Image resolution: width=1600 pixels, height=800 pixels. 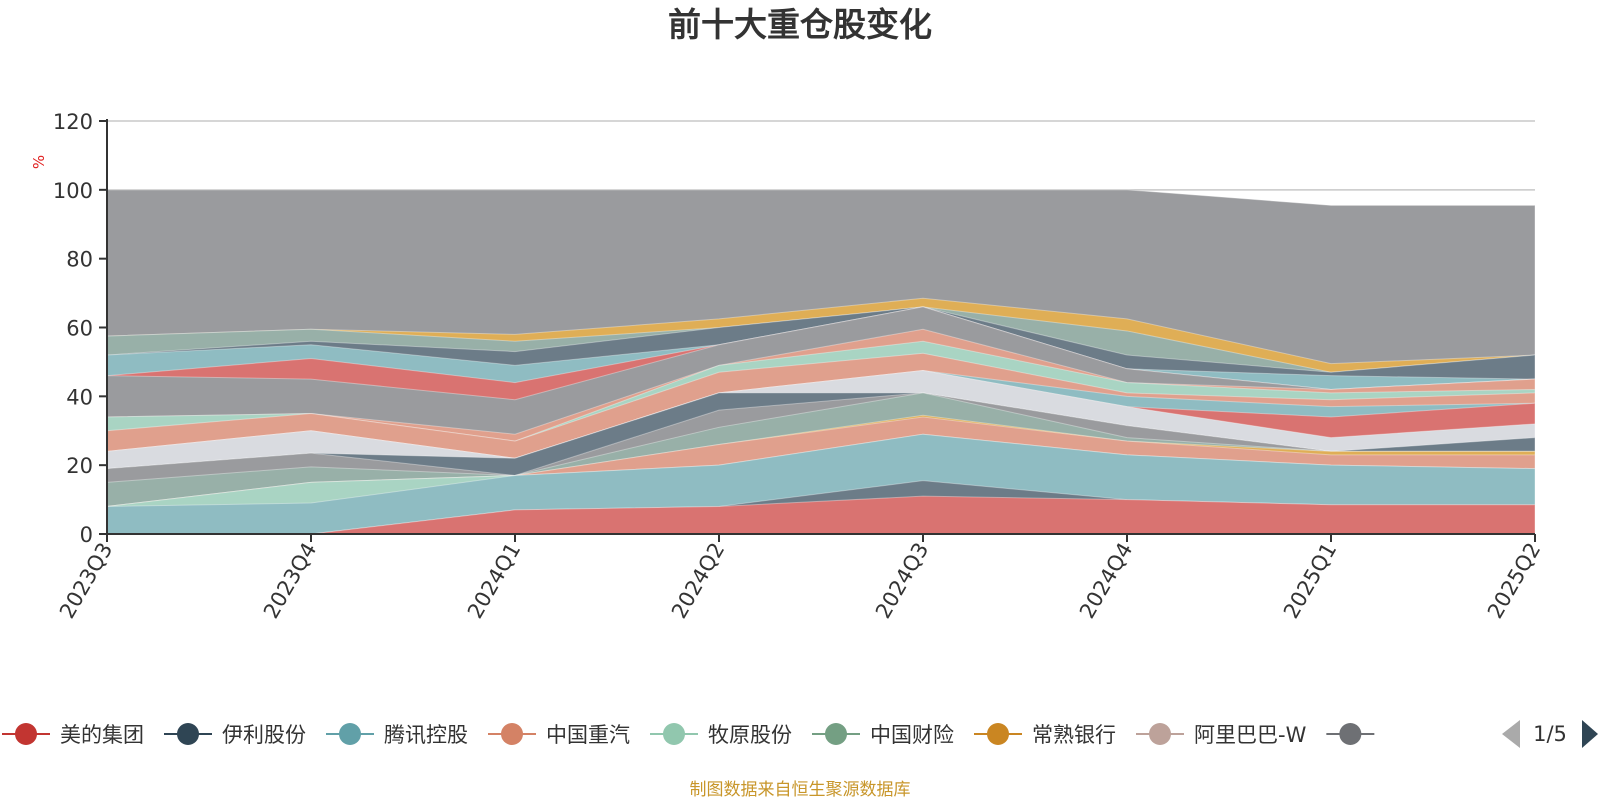 I want to click on legend-item-0: 美的集团, so click(x=73, y=735).